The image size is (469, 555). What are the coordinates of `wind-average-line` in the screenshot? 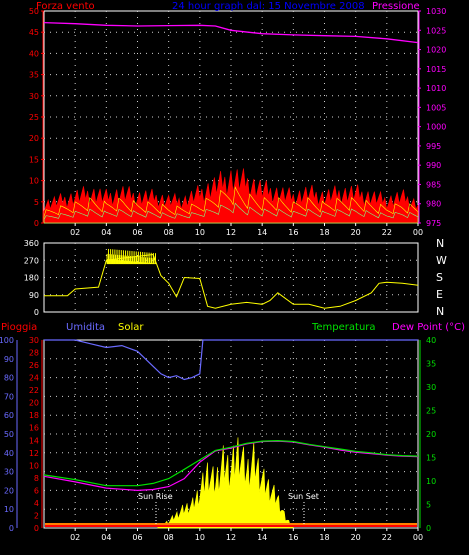 It's located at (231, 205).